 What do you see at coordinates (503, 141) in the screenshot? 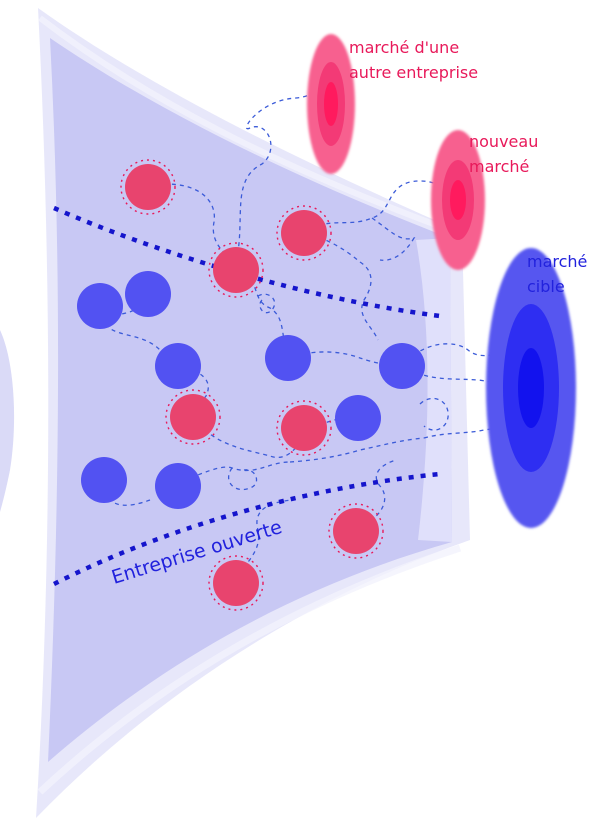
I see `label-new-market-line1: nouveau` at bounding box center [503, 141].